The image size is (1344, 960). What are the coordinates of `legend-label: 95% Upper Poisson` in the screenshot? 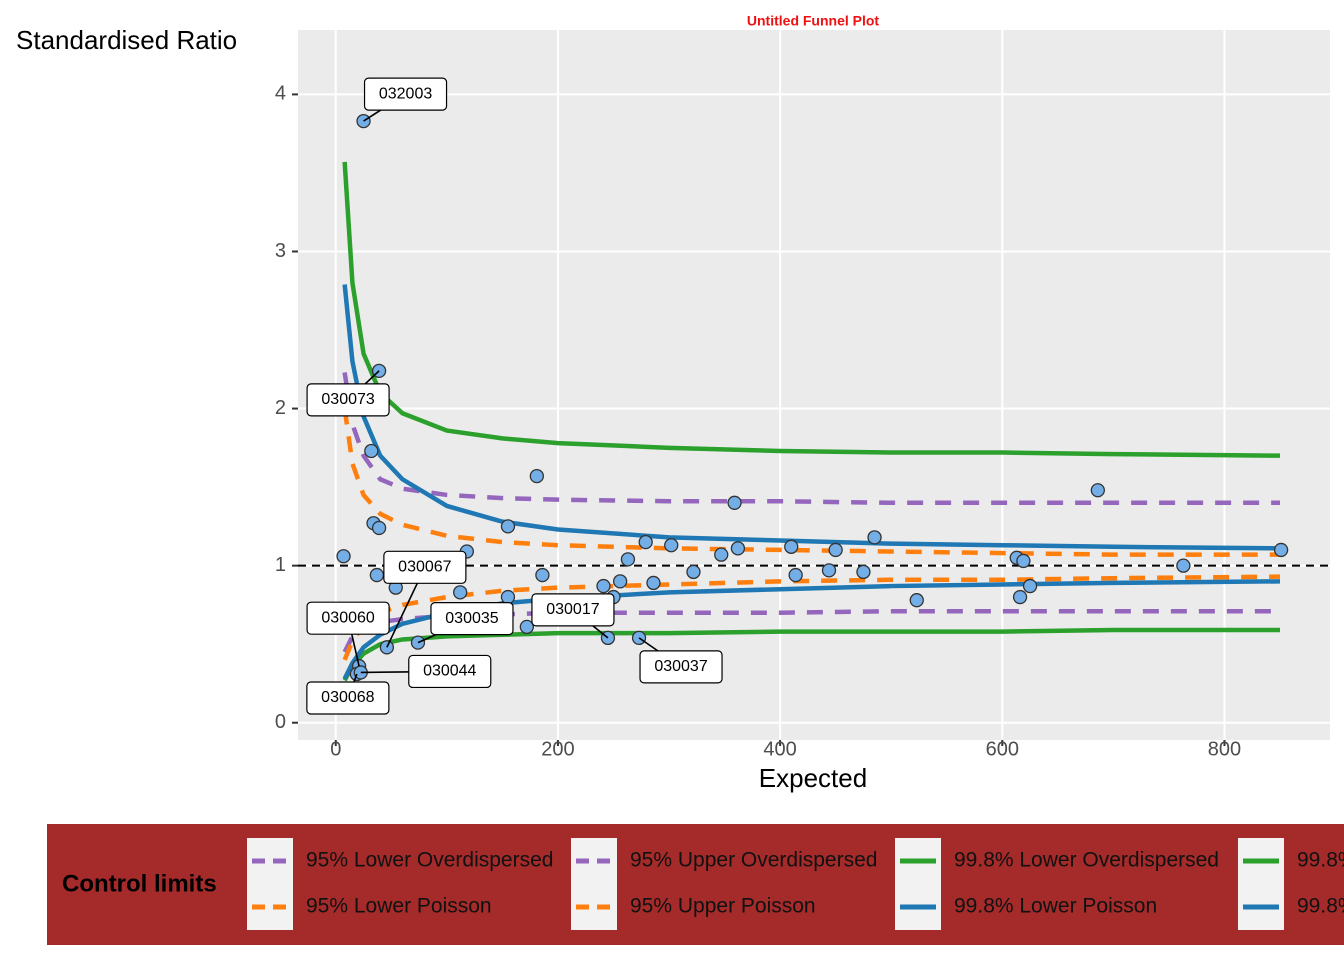 It's located at (723, 906).